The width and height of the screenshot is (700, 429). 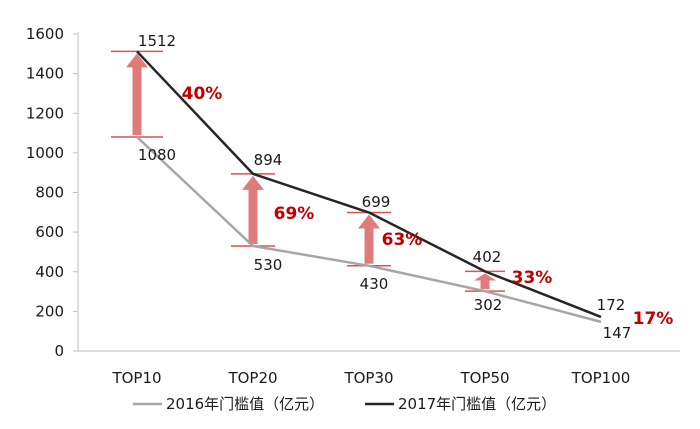 I want to click on growth-percent-label: 69%, so click(x=294, y=214).